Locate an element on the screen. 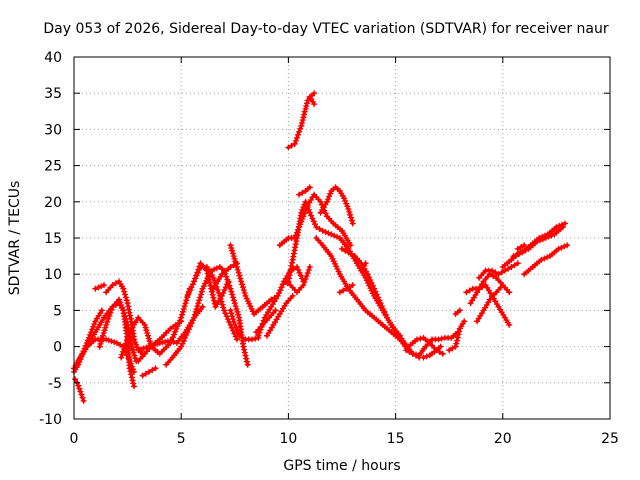  y-tick-label: 5 is located at coordinates (57, 311).